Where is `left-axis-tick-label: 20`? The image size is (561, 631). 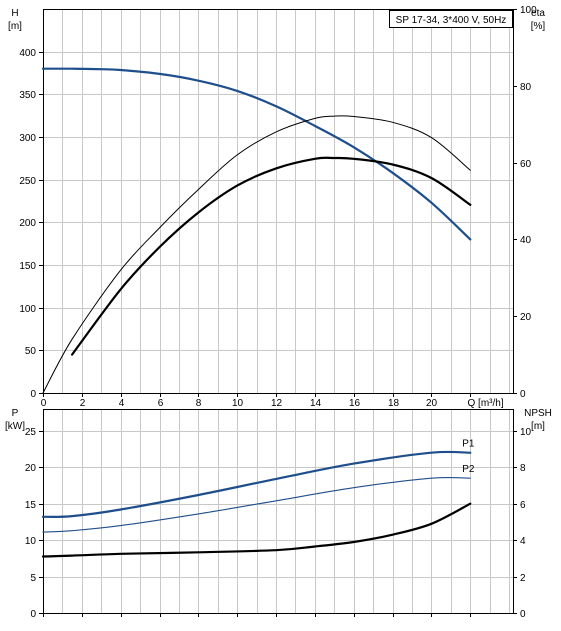 left-axis-tick-label: 20 is located at coordinates (31, 468).